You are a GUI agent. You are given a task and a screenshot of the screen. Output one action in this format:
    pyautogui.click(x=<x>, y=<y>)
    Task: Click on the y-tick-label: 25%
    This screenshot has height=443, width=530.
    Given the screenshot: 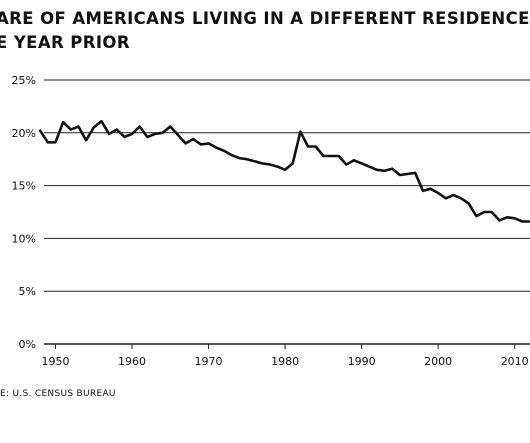 What is the action you would take?
    pyautogui.click(x=24, y=80)
    